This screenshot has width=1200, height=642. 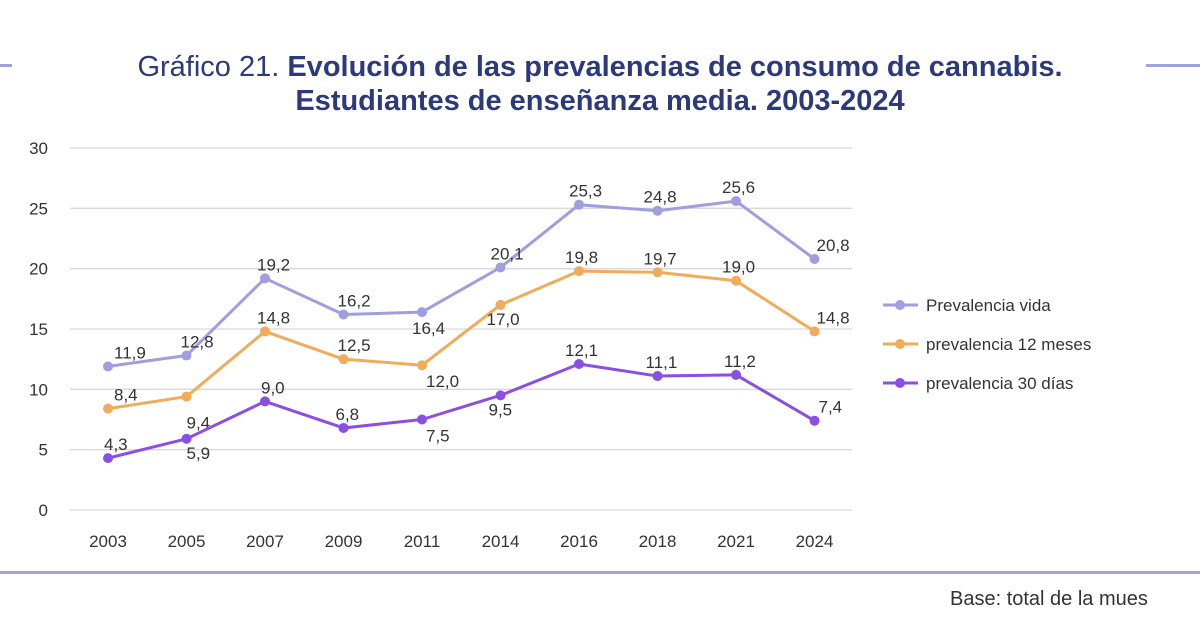 What do you see at coordinates (738, 267) in the screenshot?
I see `data-label: 19,0` at bounding box center [738, 267].